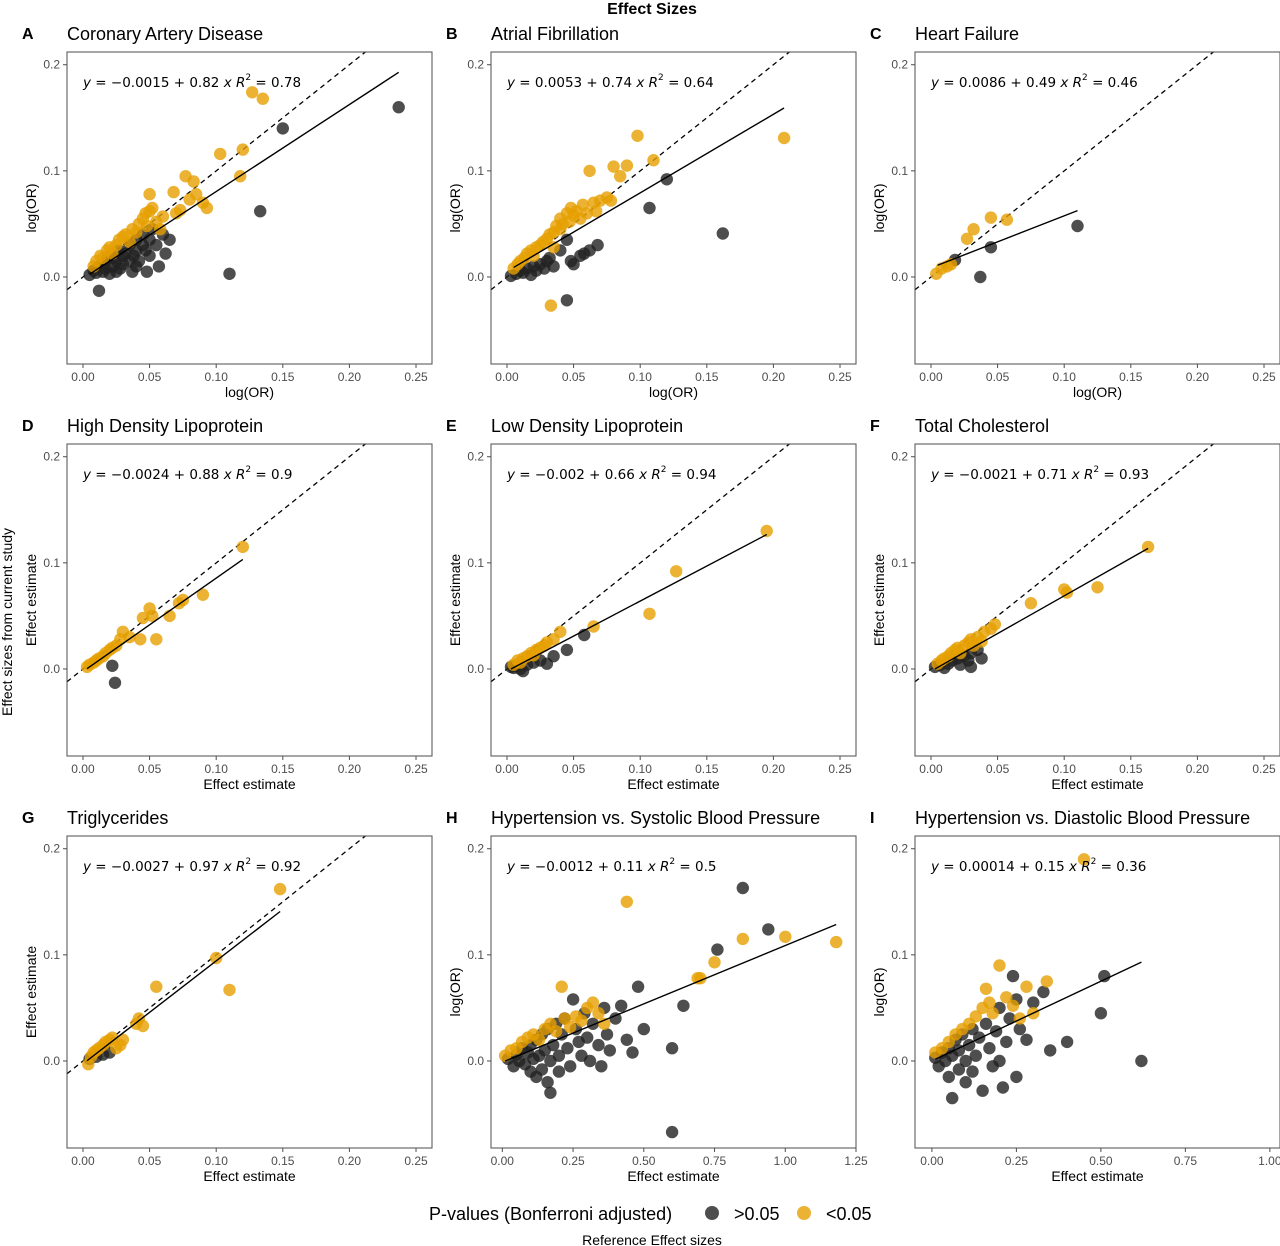 The image size is (1280, 1246). I want to click on regression-line, so click(183, 986).